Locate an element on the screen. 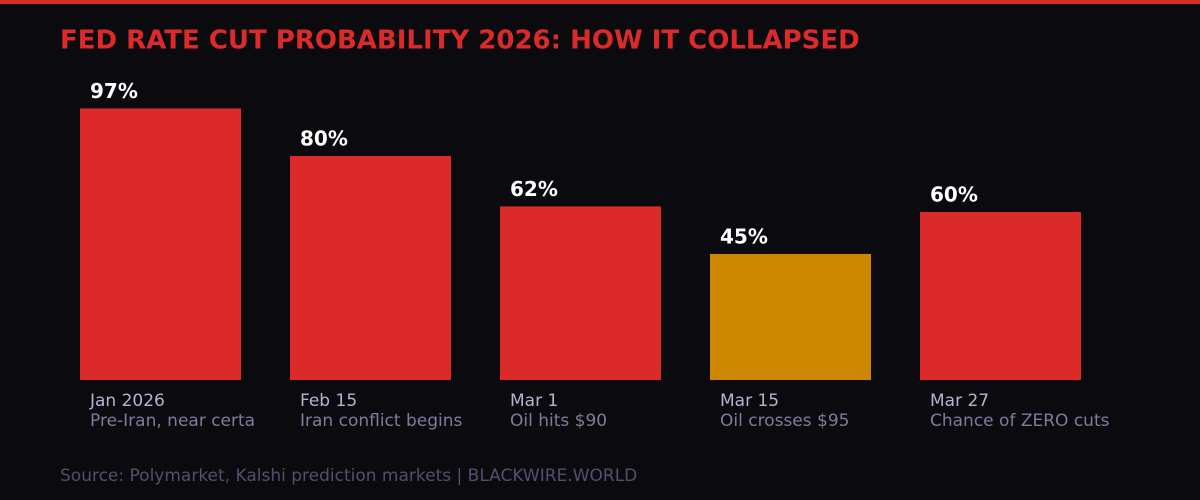 This screenshot has width=1200, height=500. value-label: 45% is located at coordinates (744, 237).